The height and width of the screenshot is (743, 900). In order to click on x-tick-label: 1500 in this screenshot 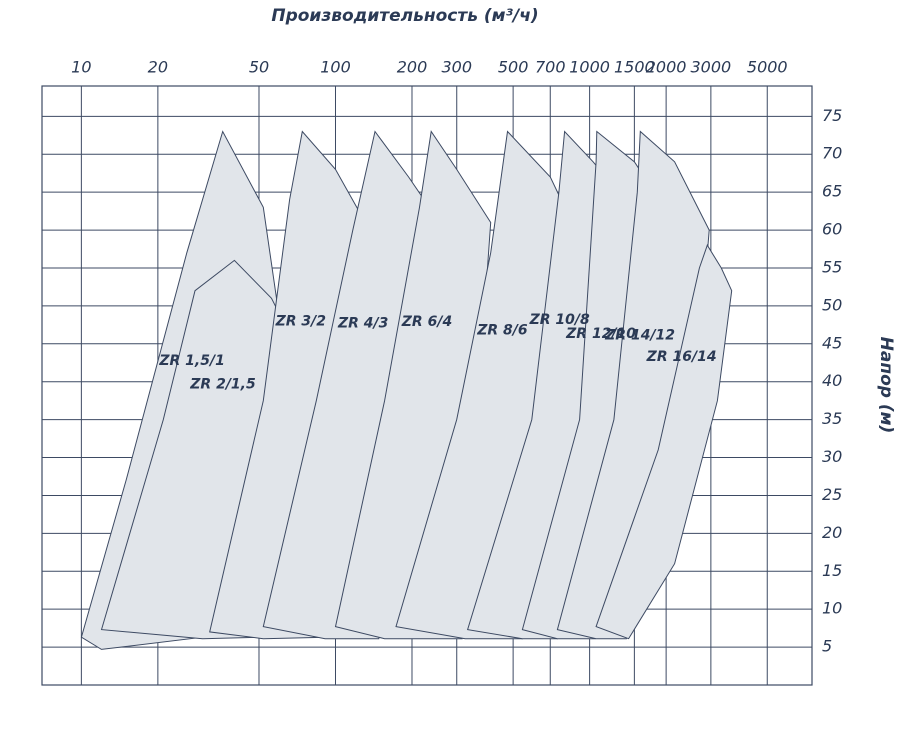, I will do `click(634, 67)`.